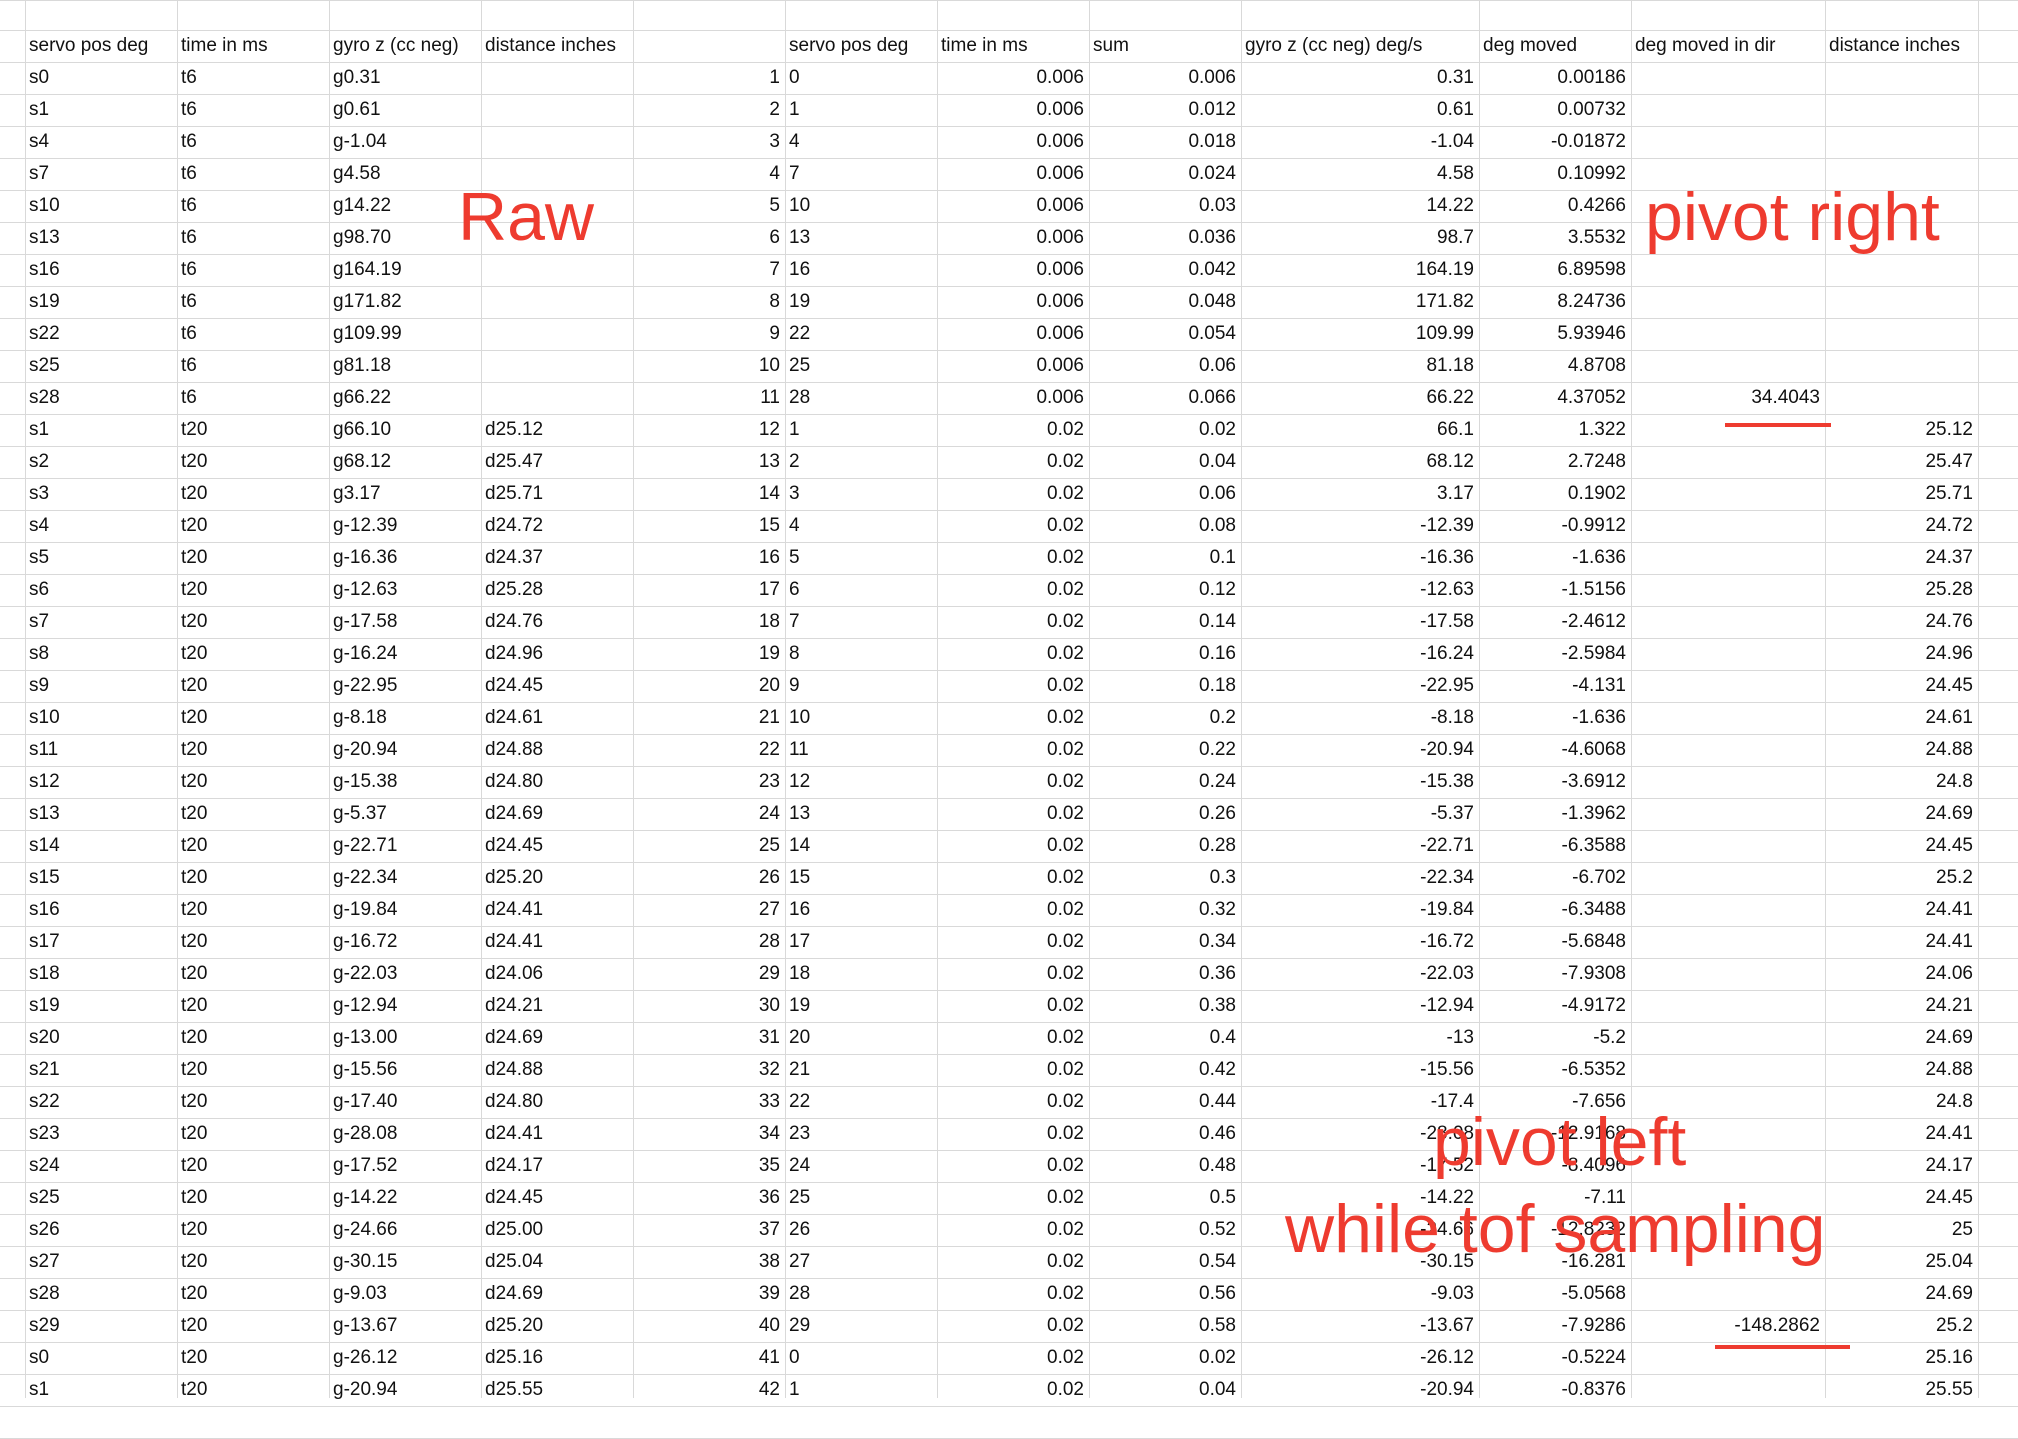  I want to click on table-cell: 66.22, so click(1450, 397).